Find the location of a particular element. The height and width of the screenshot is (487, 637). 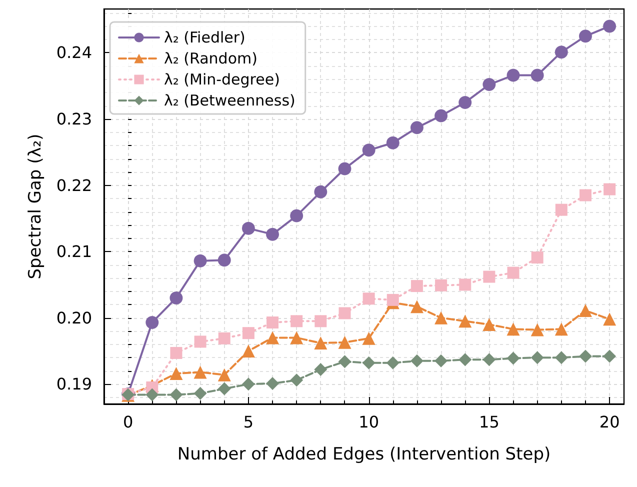

x-tick-label: 20 is located at coordinates (609, 422).